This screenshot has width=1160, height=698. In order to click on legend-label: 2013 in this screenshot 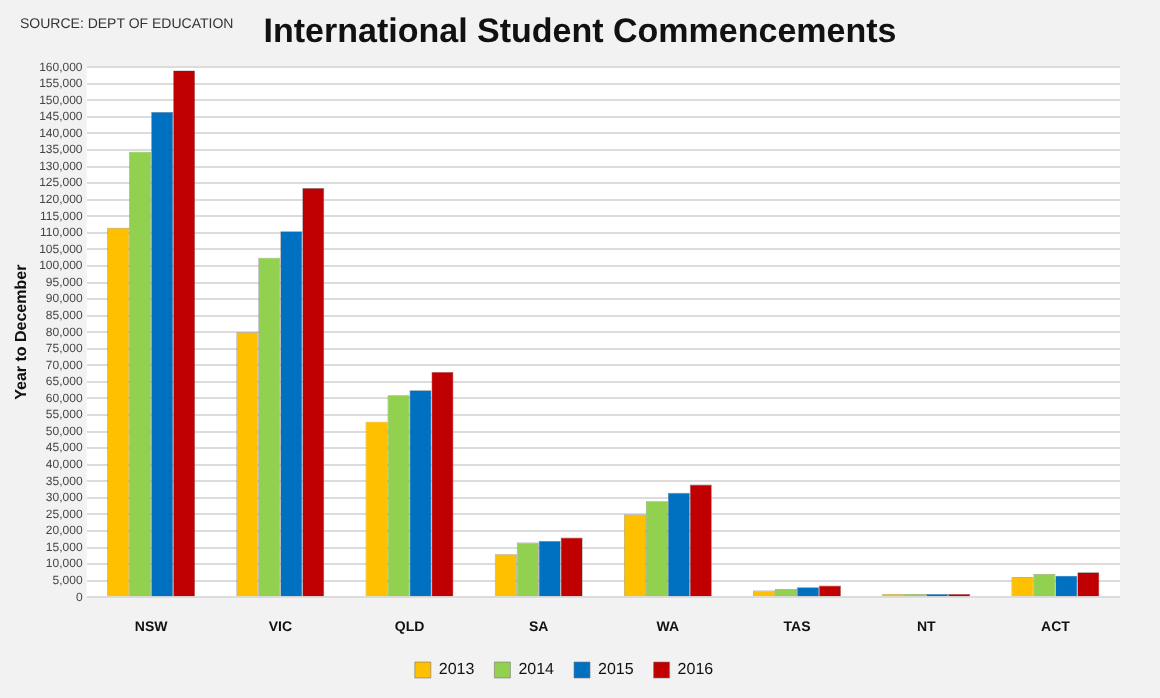, I will do `click(457, 669)`.